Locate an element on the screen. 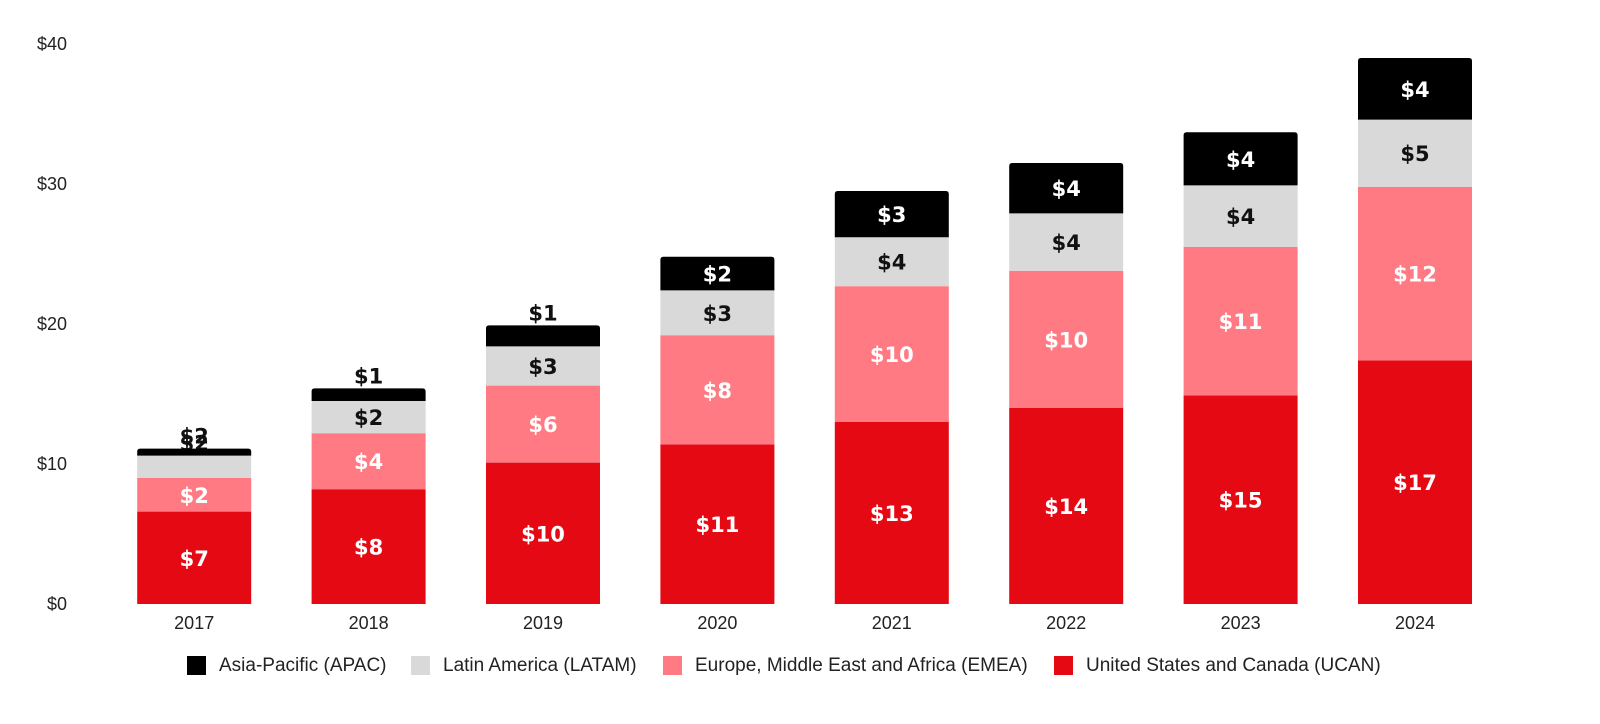  bar-segment-latin-america-latam-2023 is located at coordinates (1240, 216).